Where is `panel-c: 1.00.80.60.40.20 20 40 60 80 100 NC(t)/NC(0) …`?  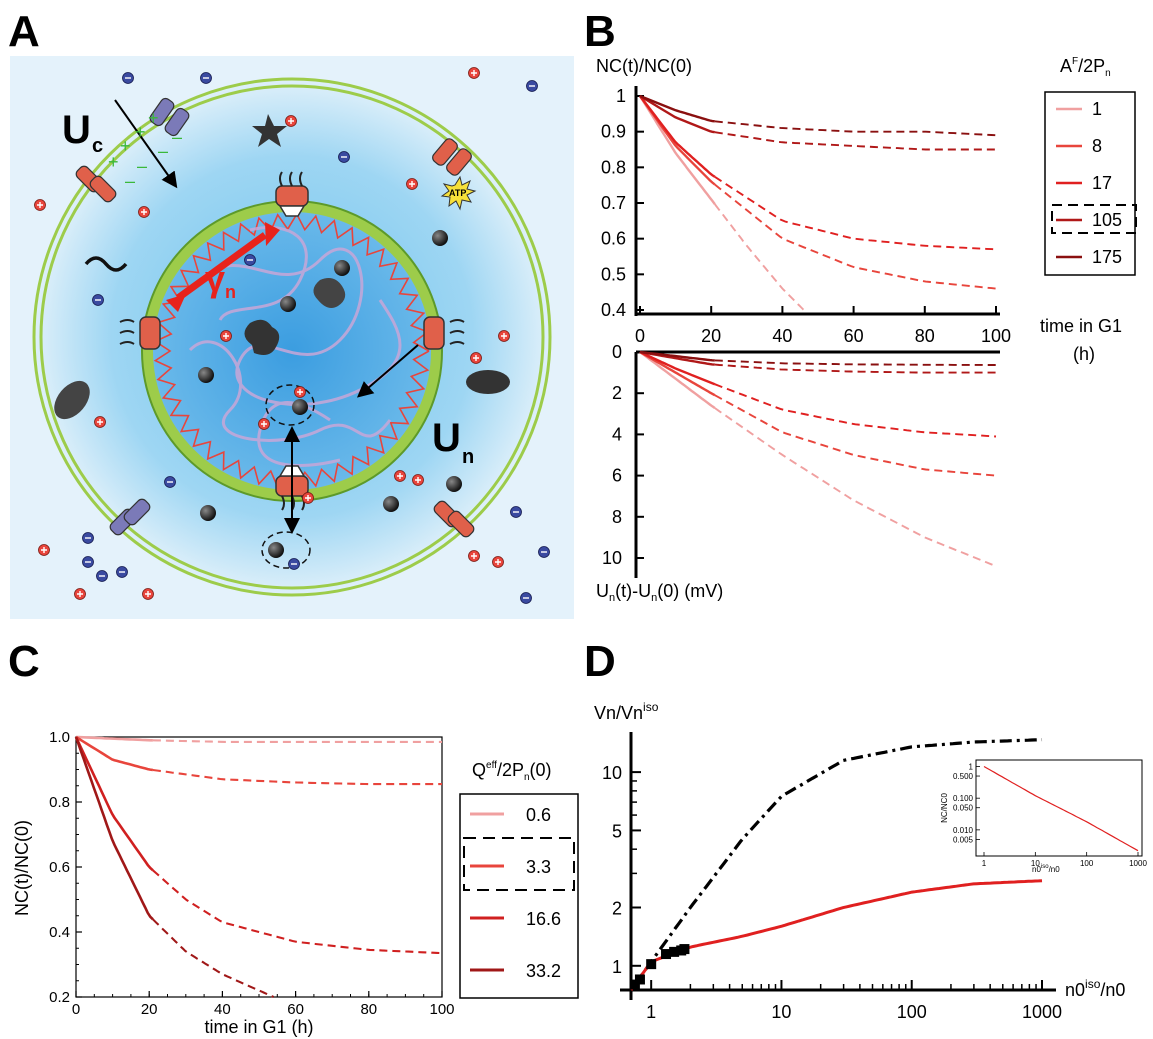 panel-c: 1.00.80.60.40.20 20 40 60 80 100 NC(t)/NC(0) … is located at coordinates (295, 883).